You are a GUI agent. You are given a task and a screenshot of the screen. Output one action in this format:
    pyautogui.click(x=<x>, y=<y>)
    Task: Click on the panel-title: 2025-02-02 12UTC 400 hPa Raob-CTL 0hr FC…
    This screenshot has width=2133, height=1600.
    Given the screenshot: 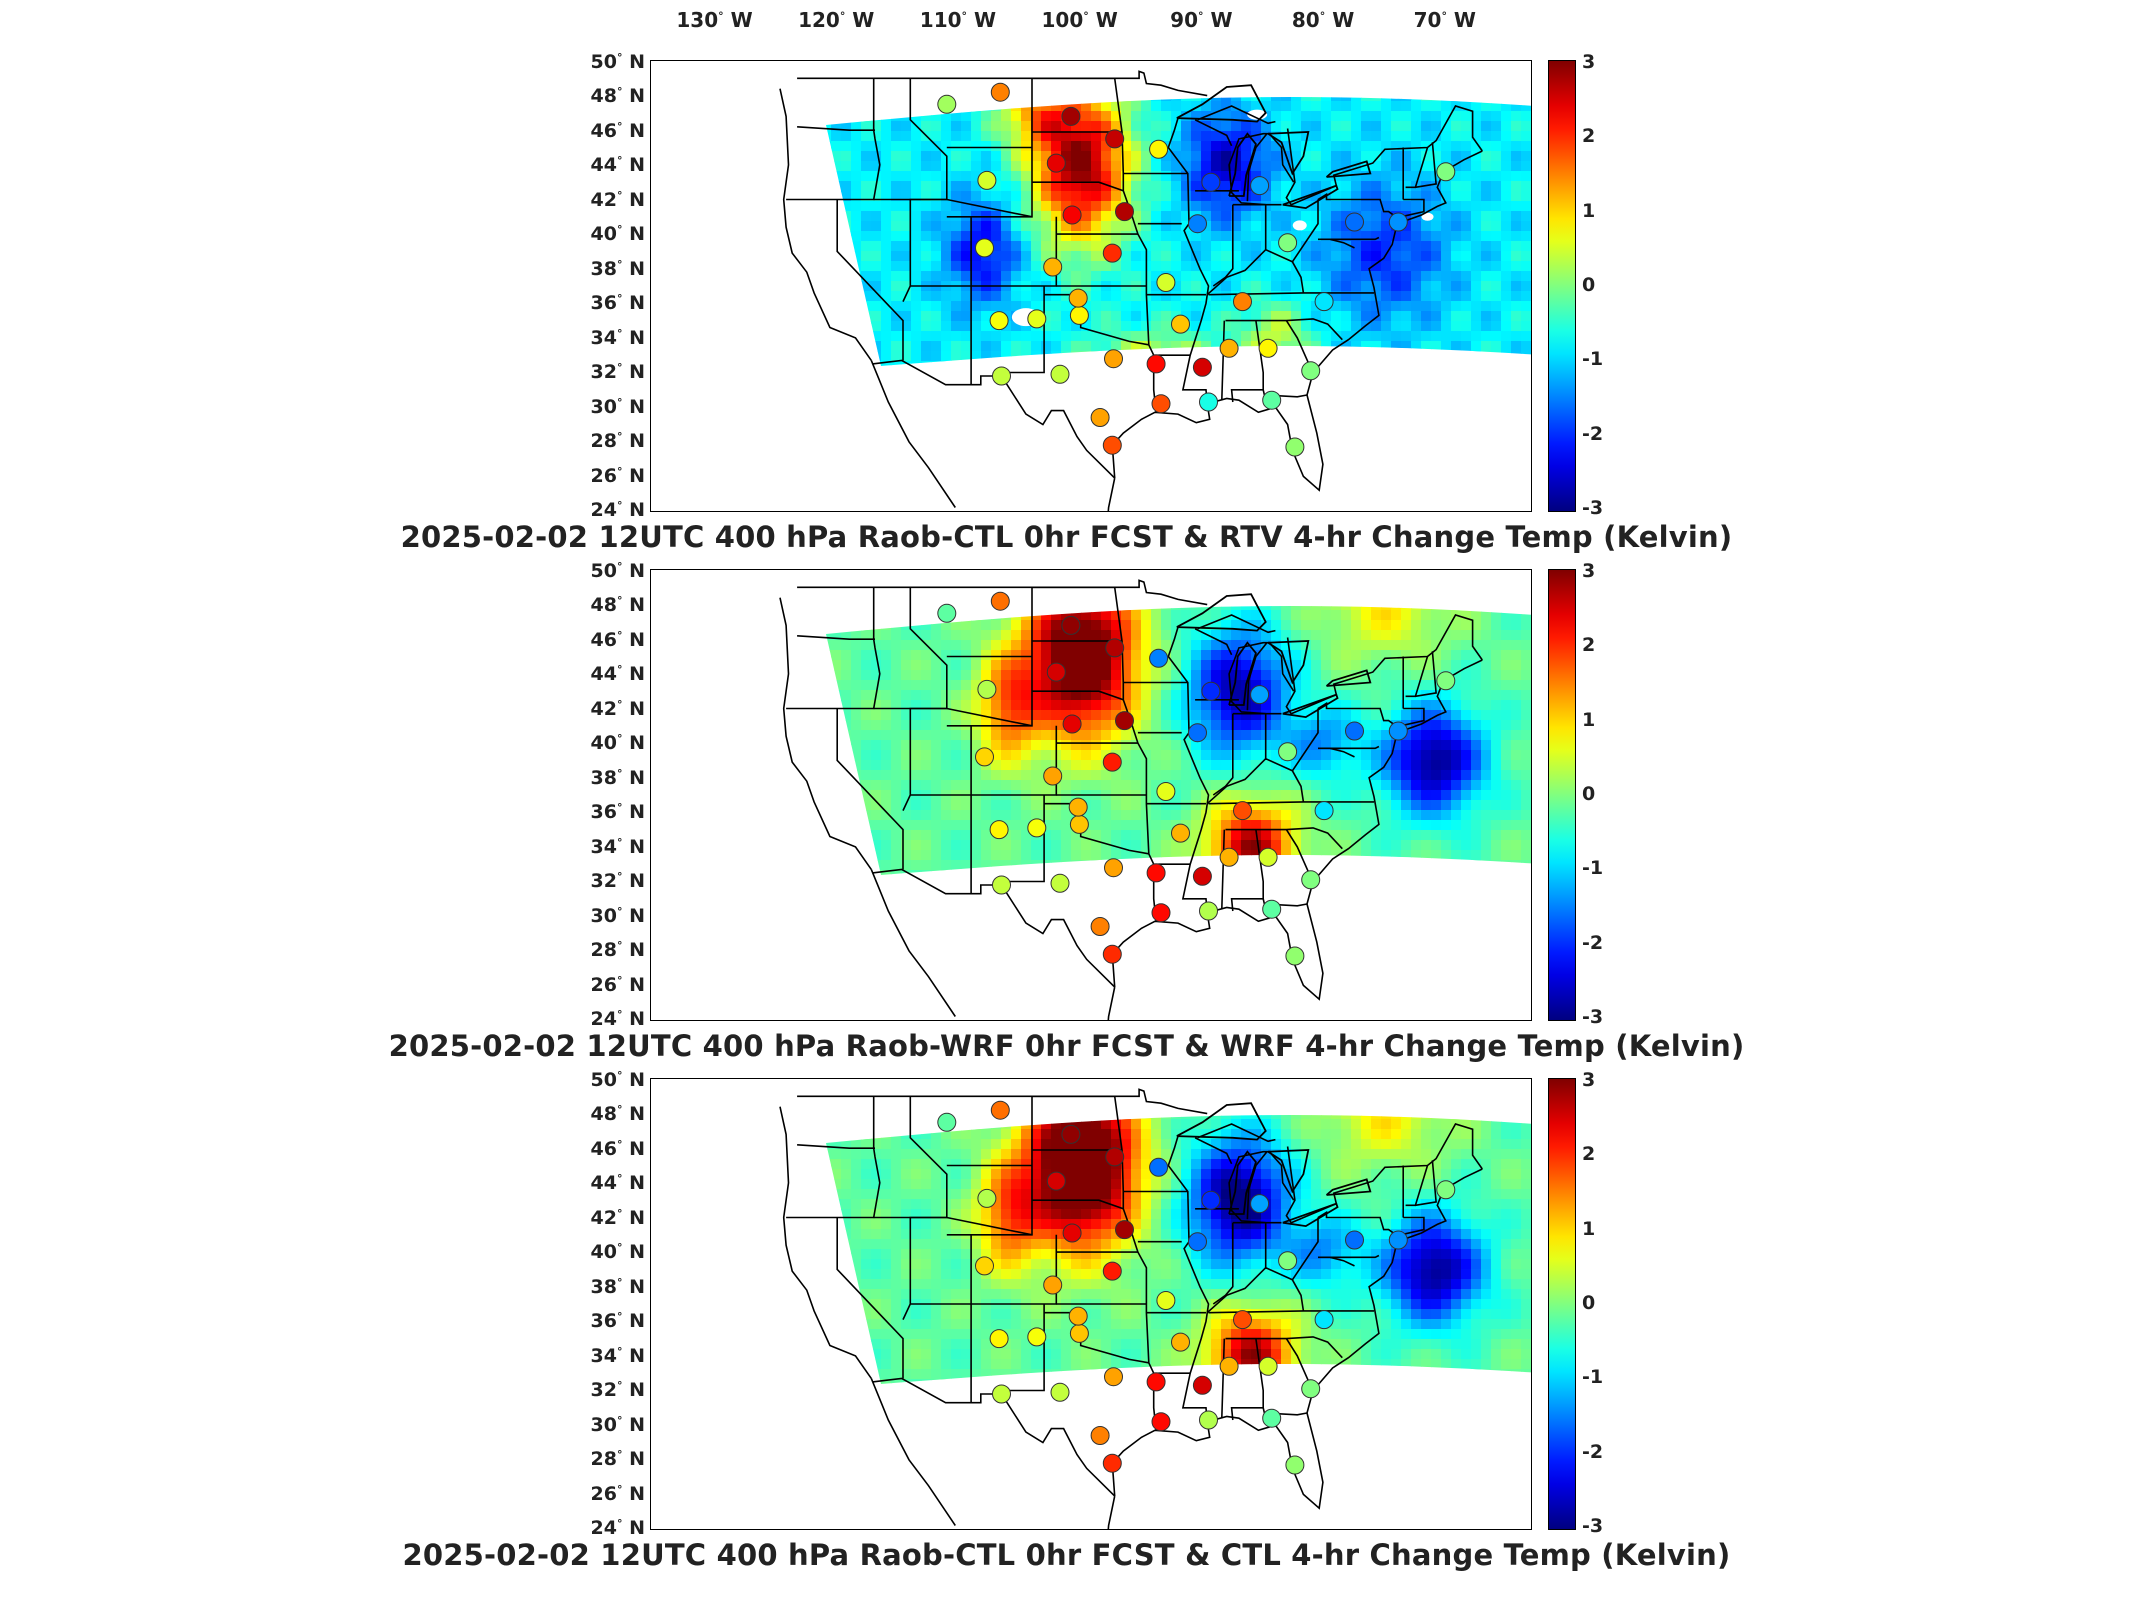 What is the action you would take?
    pyautogui.click(x=1066, y=537)
    